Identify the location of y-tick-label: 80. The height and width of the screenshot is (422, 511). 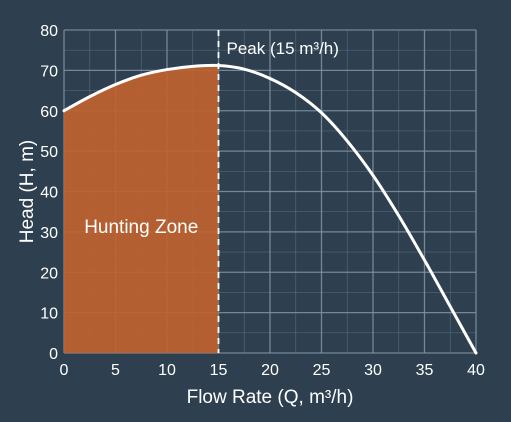
(49, 31).